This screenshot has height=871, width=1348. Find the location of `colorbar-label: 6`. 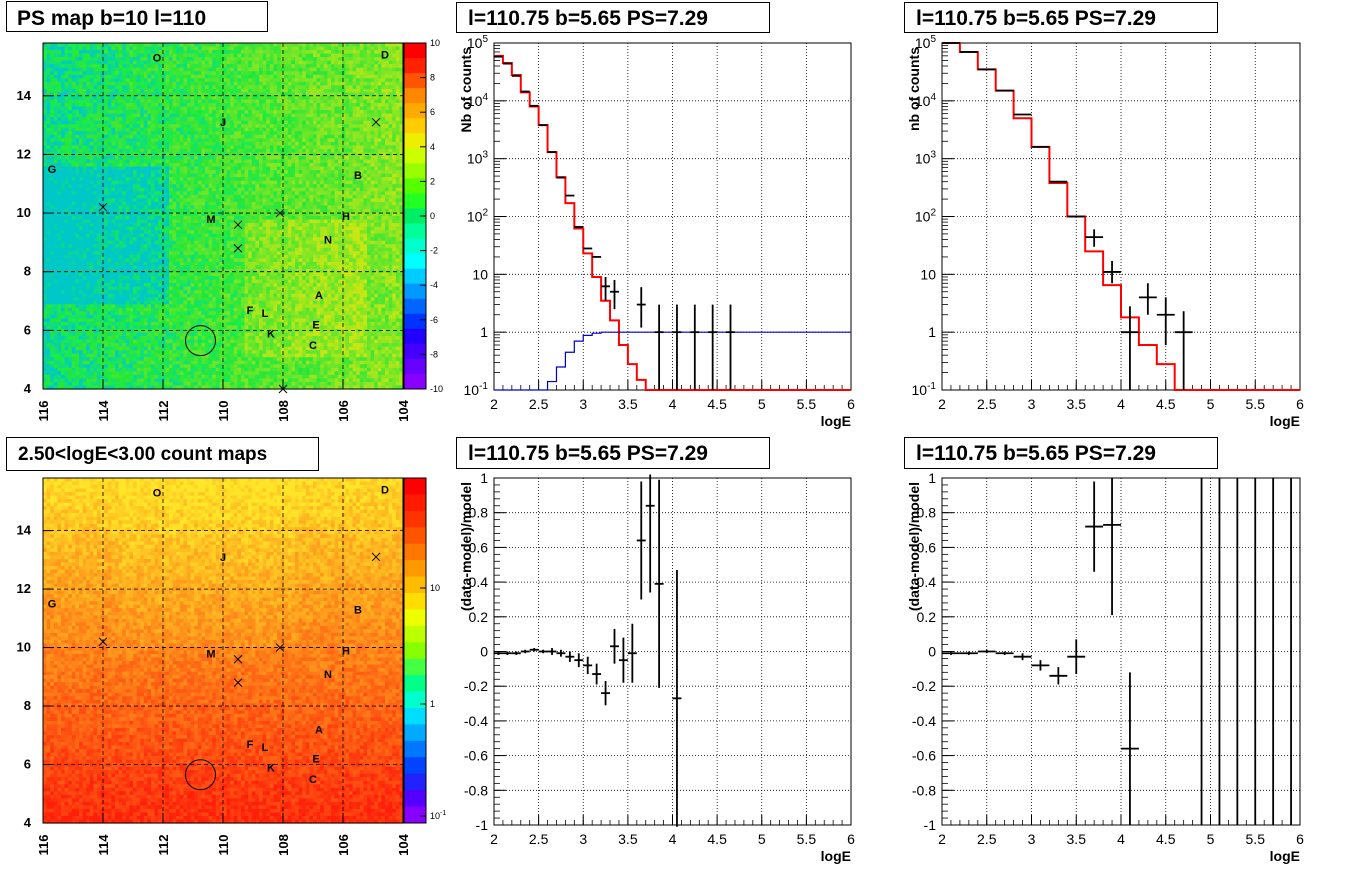

colorbar-label: 6 is located at coordinates (432, 112).